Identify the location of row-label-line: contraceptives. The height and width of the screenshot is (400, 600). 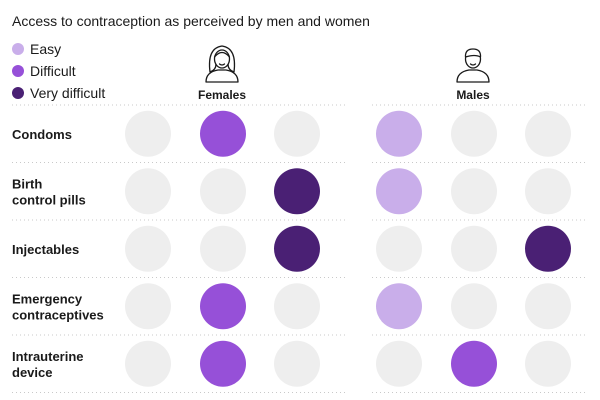
(58, 314).